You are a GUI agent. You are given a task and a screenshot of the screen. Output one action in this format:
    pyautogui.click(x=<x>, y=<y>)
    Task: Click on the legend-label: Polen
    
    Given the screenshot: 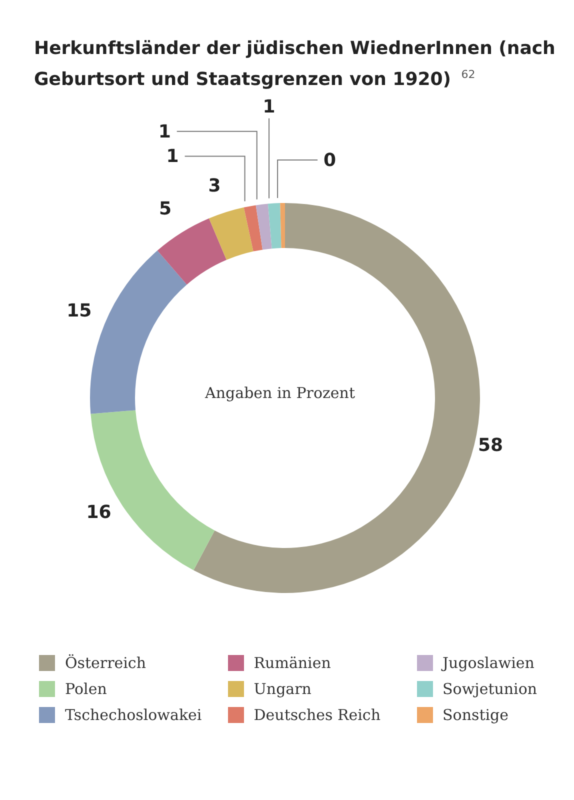 What is the action you would take?
    pyautogui.click(x=86, y=689)
    